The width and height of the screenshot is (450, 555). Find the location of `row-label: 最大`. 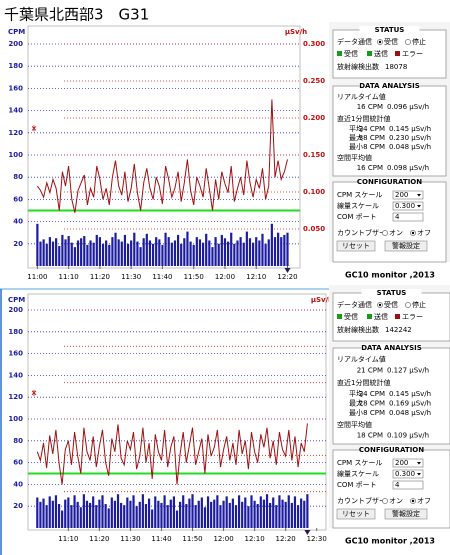

row-label: 最大 is located at coordinates (356, 137).